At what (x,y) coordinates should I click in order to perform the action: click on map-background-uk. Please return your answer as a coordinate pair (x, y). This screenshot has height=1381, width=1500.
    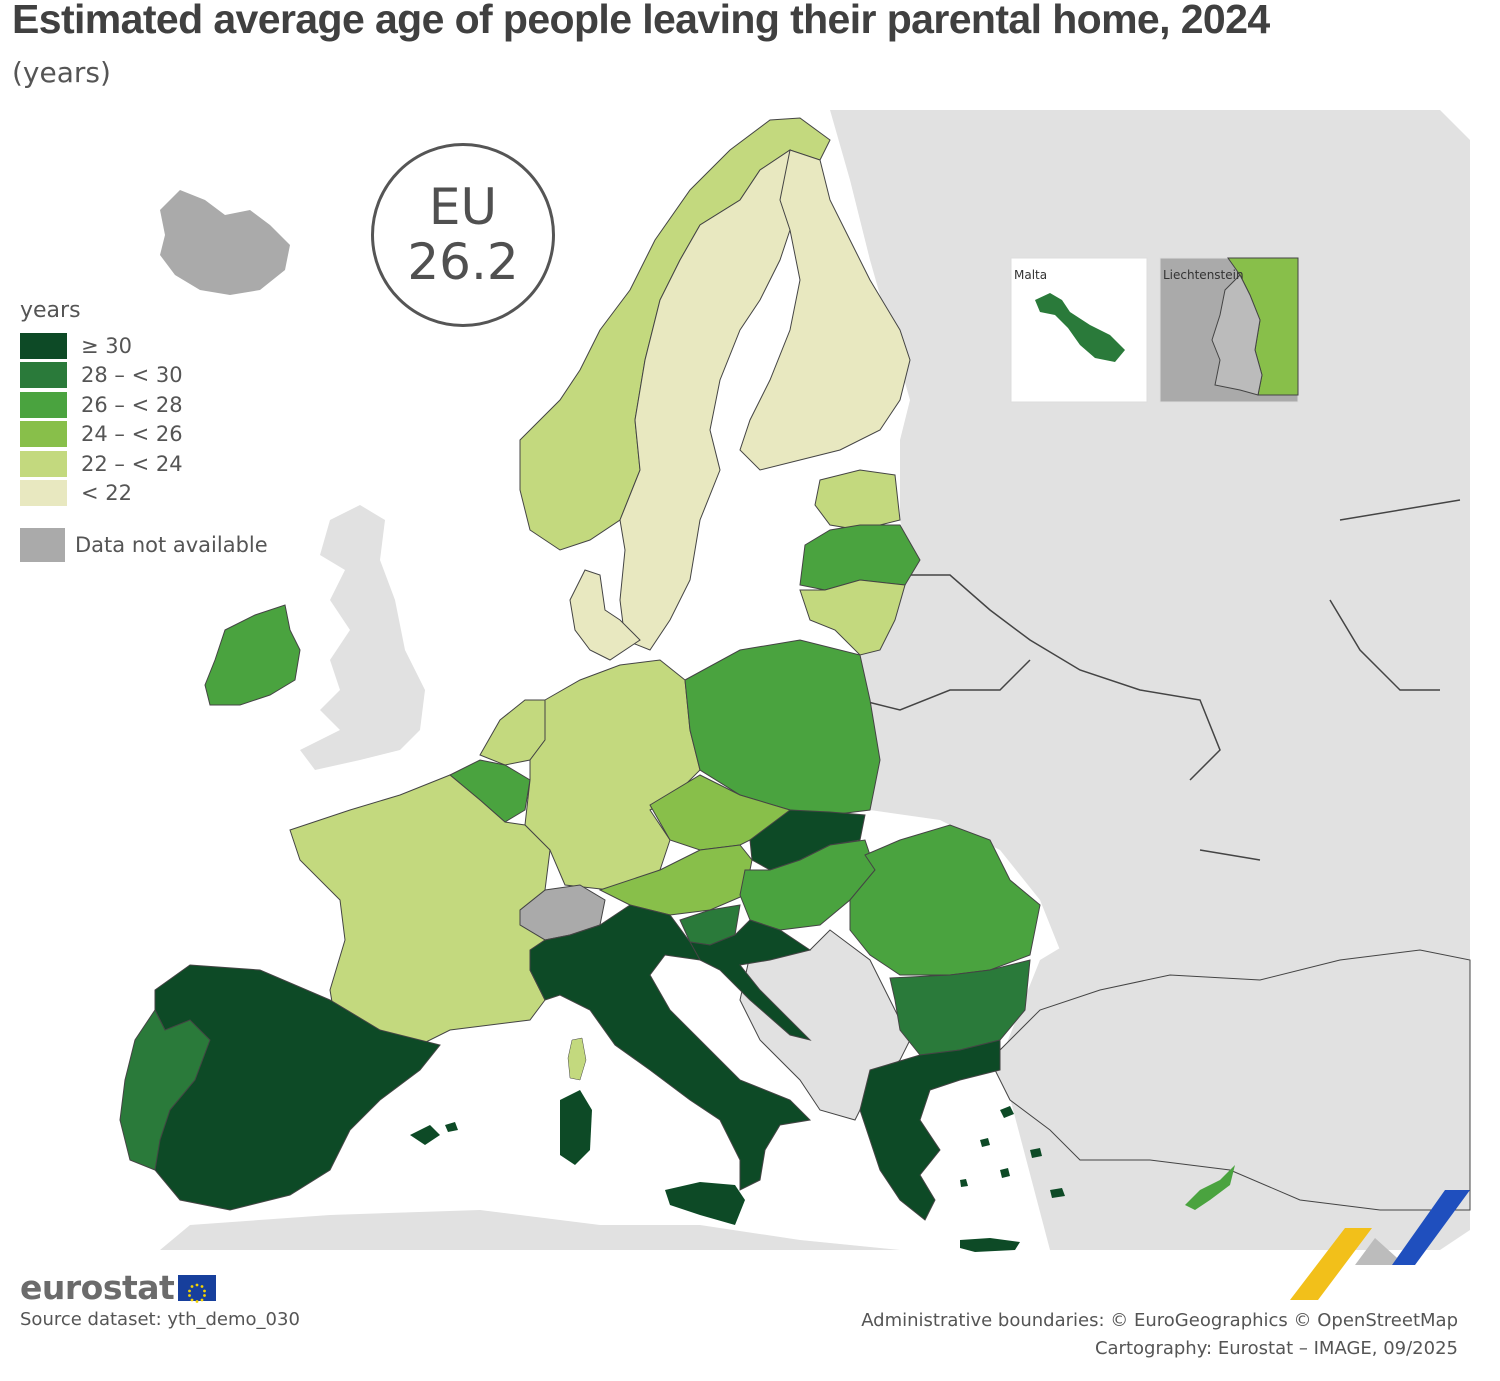
    Looking at the image, I should click on (362, 637).